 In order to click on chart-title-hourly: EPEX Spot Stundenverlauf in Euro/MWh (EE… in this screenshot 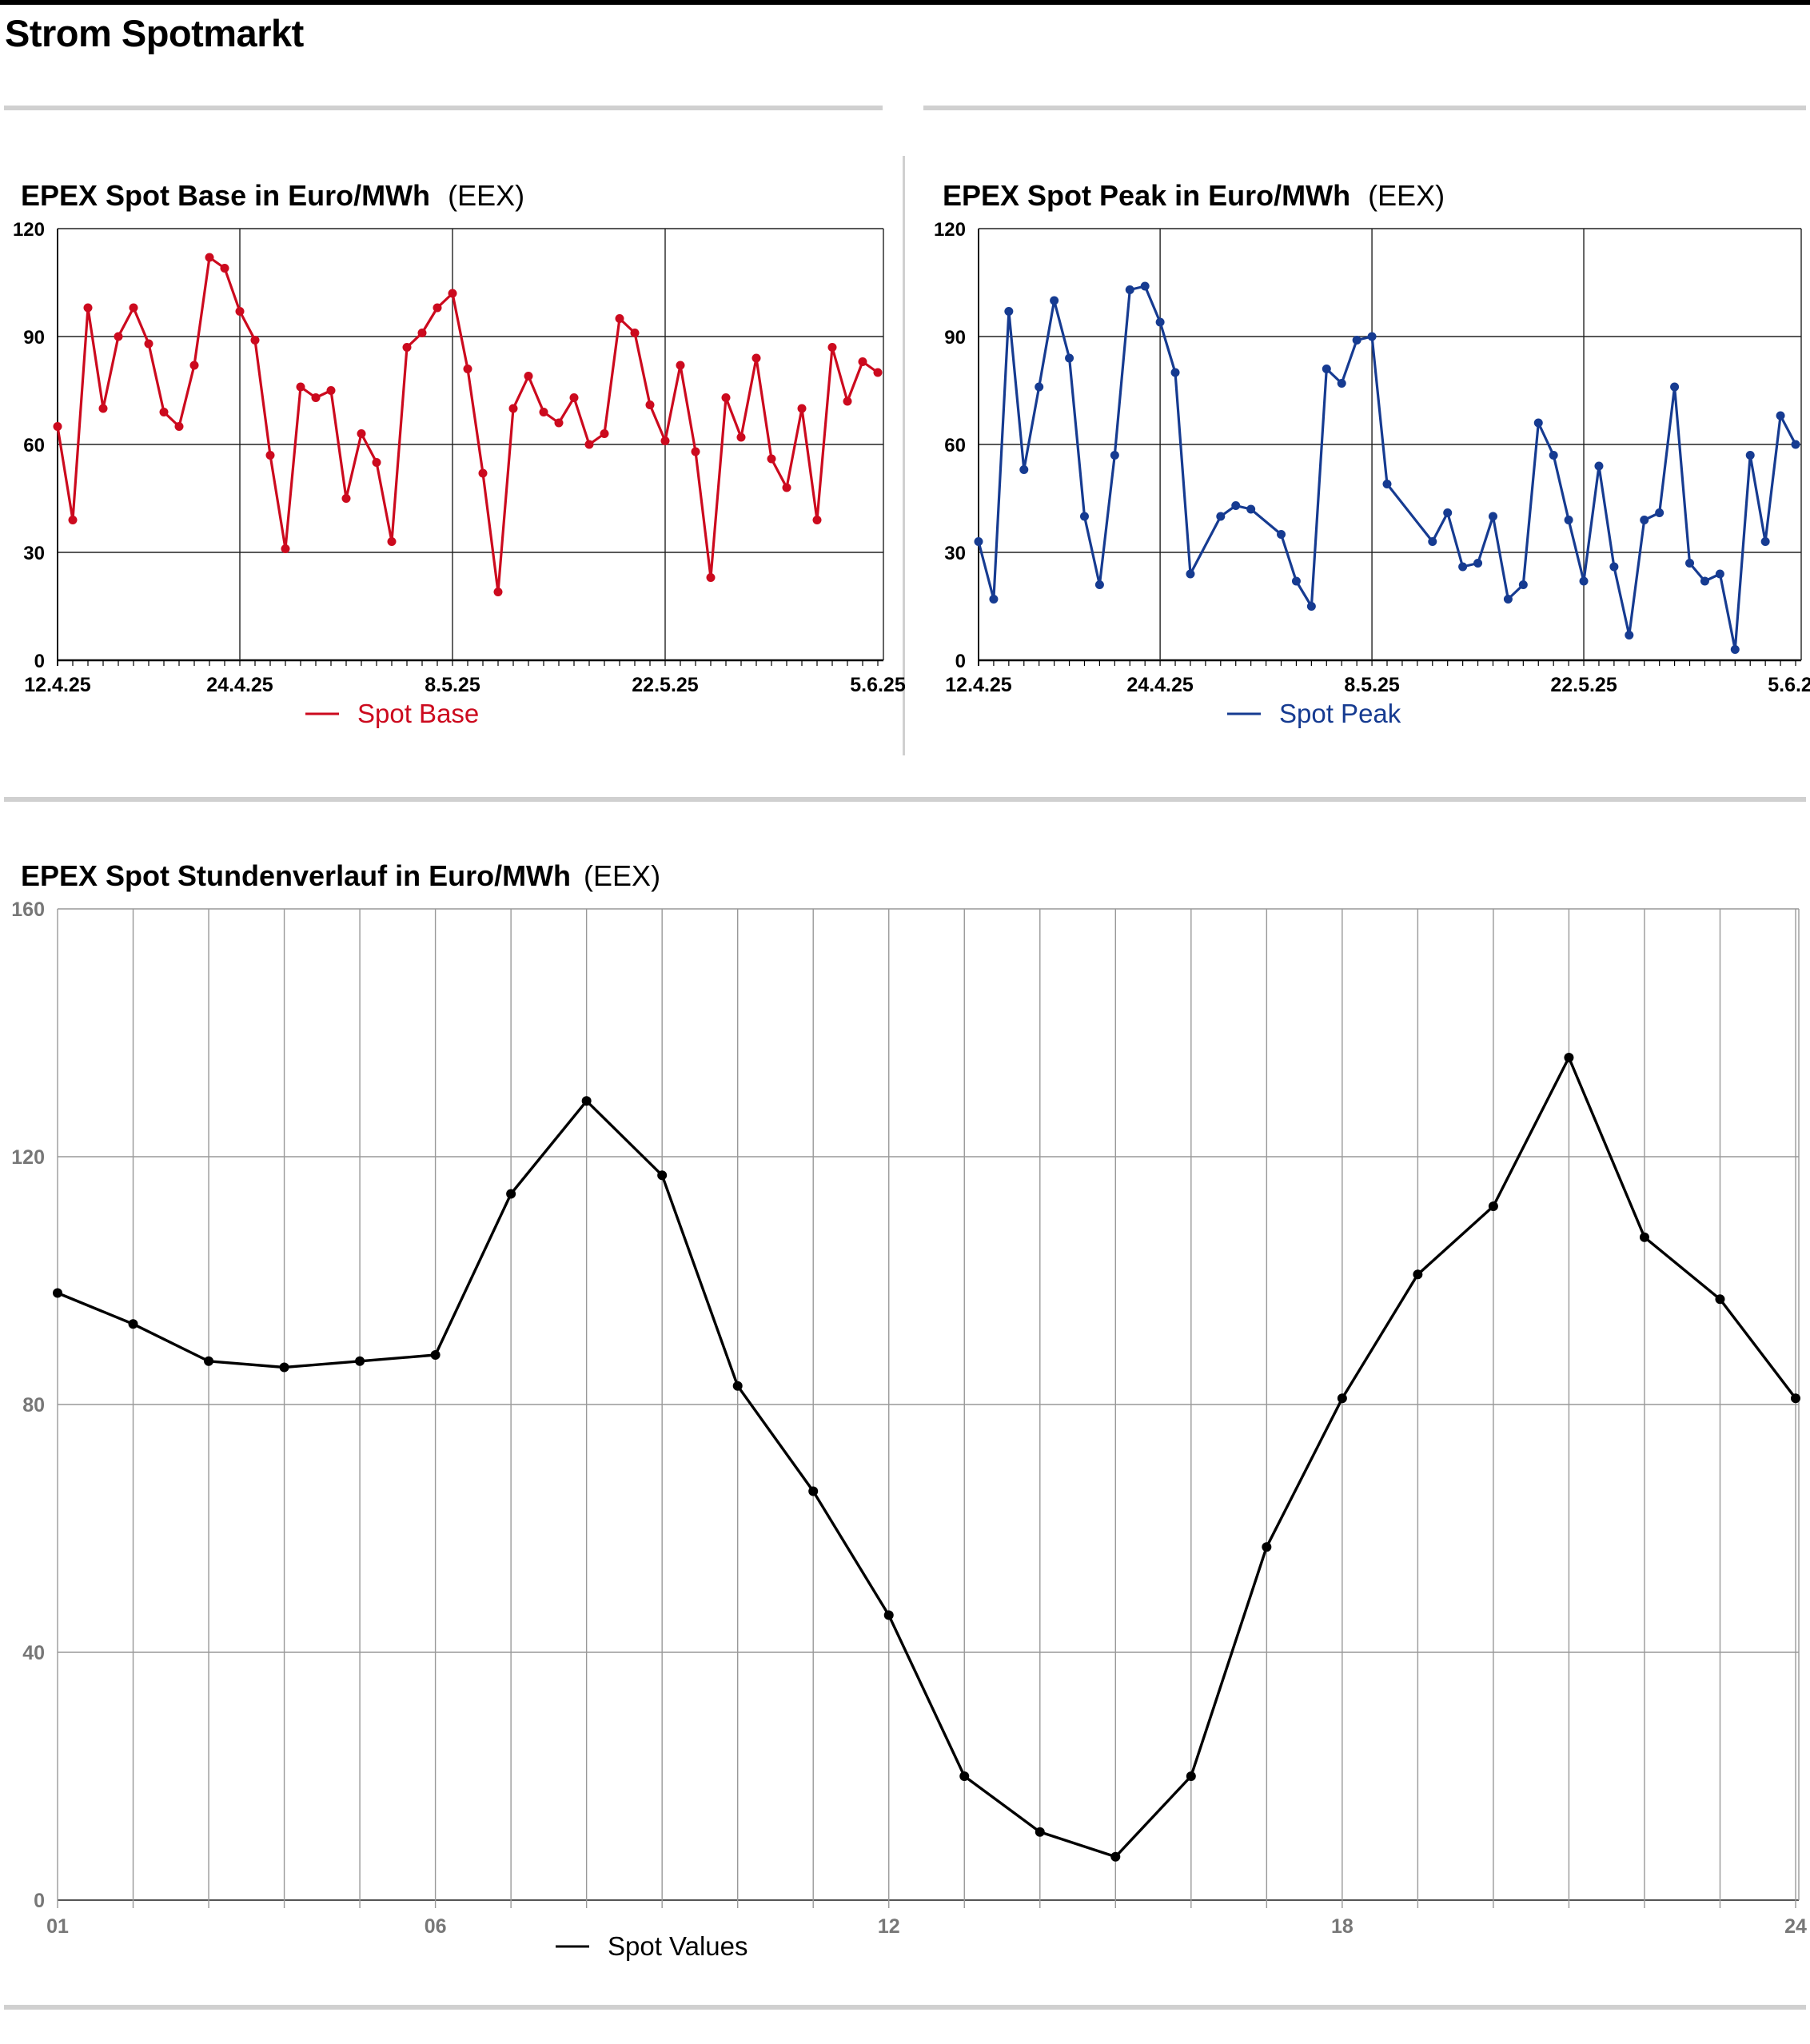, I will do `click(340, 876)`.